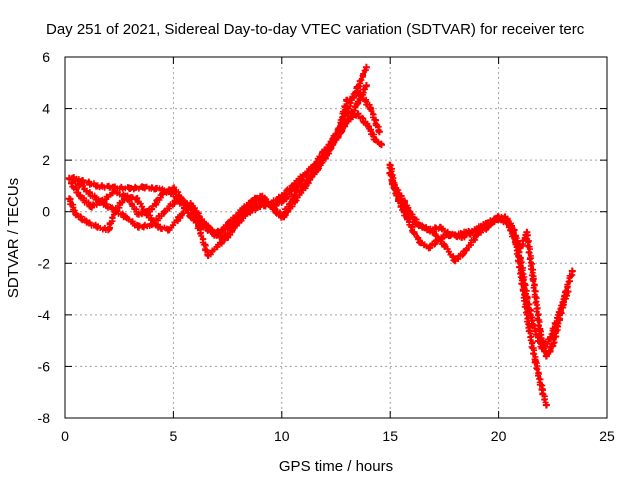 This screenshot has height=480, width=640. What do you see at coordinates (174, 436) in the screenshot?
I see `x-tick-label: 5` at bounding box center [174, 436].